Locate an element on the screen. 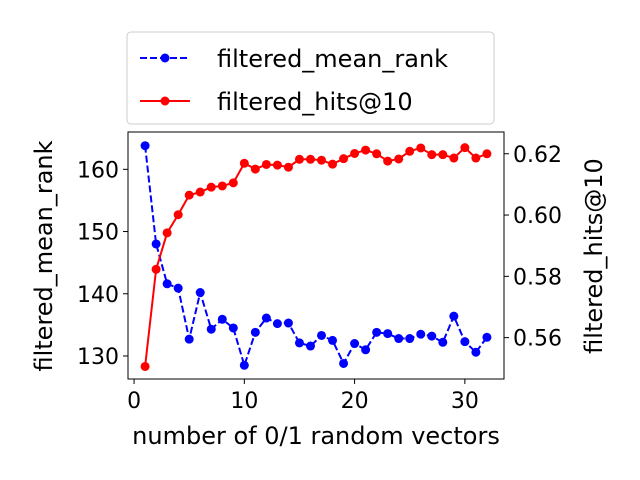  y-left-tick-label: 160 is located at coordinates (98, 170).